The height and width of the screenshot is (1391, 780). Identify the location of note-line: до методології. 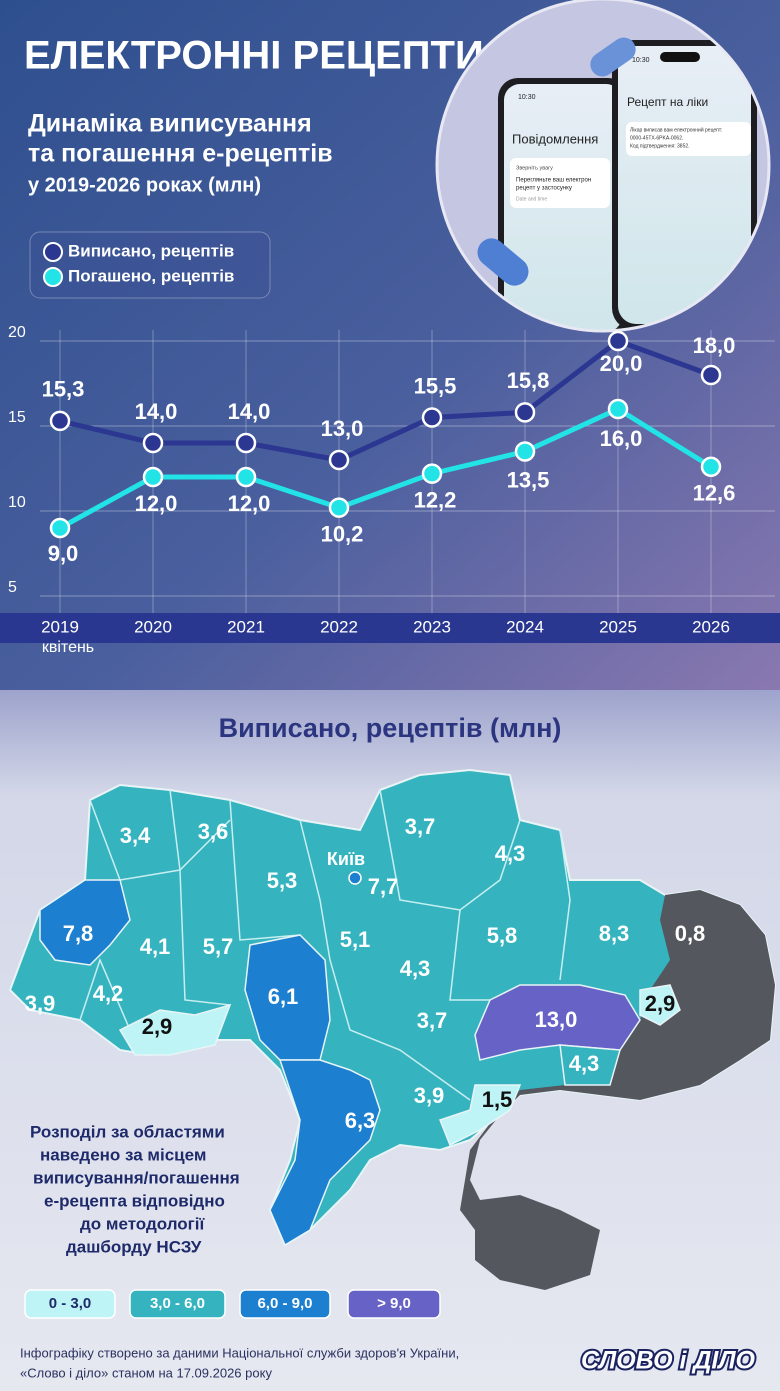
(142, 1223).